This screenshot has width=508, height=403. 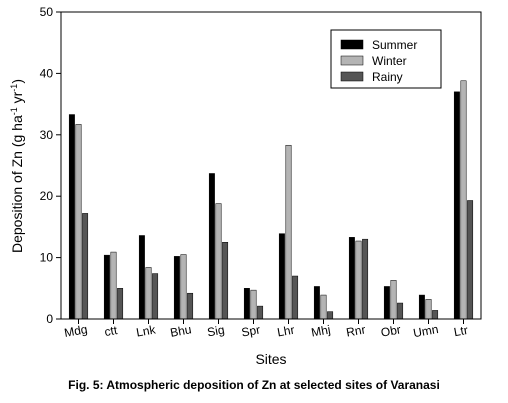 I want to click on bar-summer-lhr, so click(x=281, y=276).